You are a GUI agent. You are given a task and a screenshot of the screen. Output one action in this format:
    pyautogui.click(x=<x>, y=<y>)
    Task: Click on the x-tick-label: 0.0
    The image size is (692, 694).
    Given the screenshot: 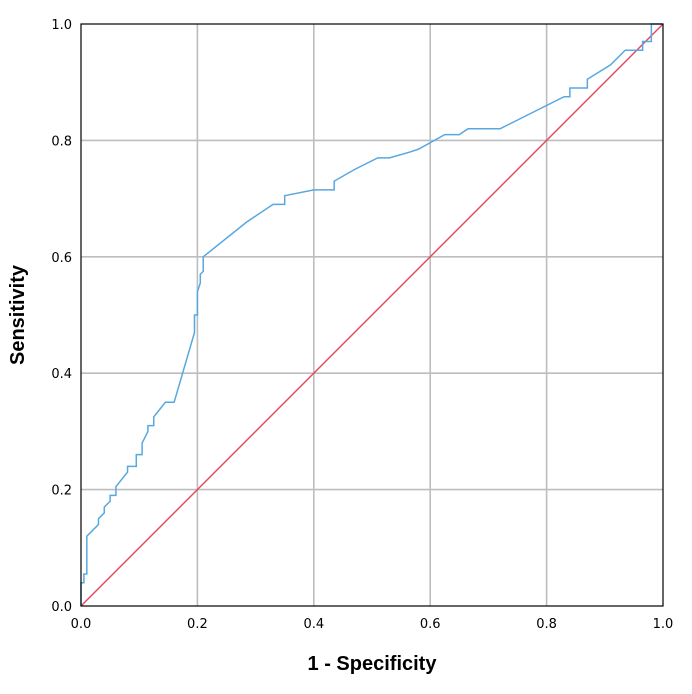 What is the action you would take?
    pyautogui.click(x=81, y=624)
    